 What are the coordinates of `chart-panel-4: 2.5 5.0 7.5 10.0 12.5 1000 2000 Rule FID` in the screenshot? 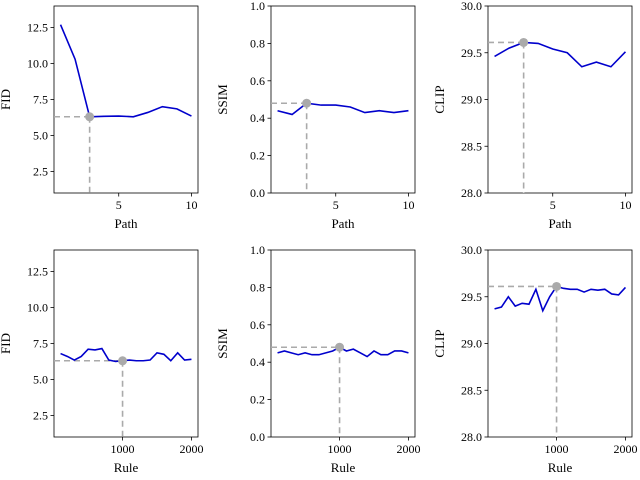 It's located at (101, 362).